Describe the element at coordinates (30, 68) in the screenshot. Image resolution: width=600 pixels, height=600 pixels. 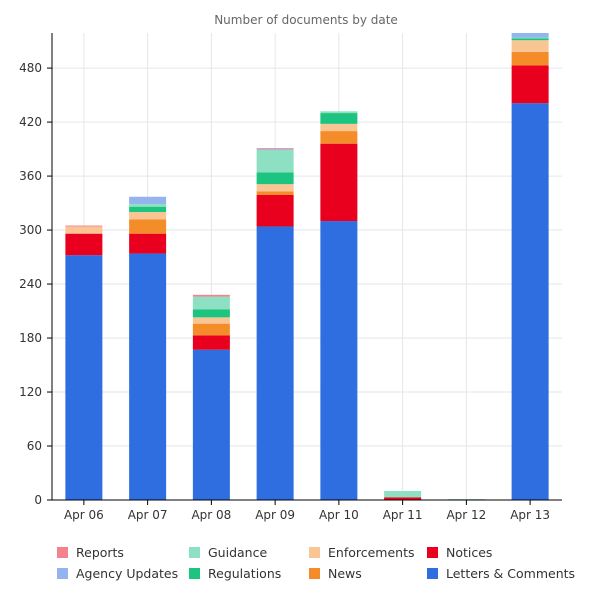
I see `y-tick-label: 480` at that location.